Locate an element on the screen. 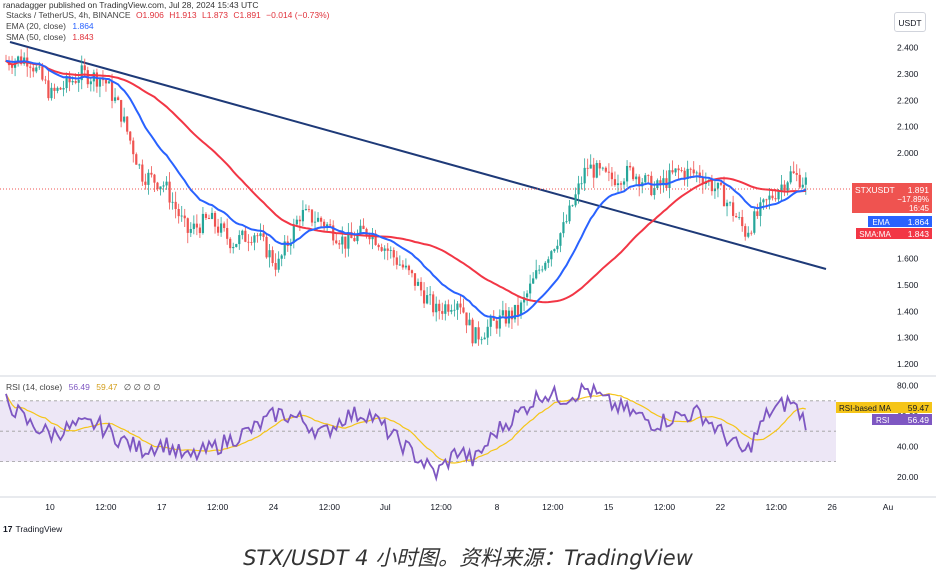  rsi-tag-value: 56.49 is located at coordinates (919, 420).